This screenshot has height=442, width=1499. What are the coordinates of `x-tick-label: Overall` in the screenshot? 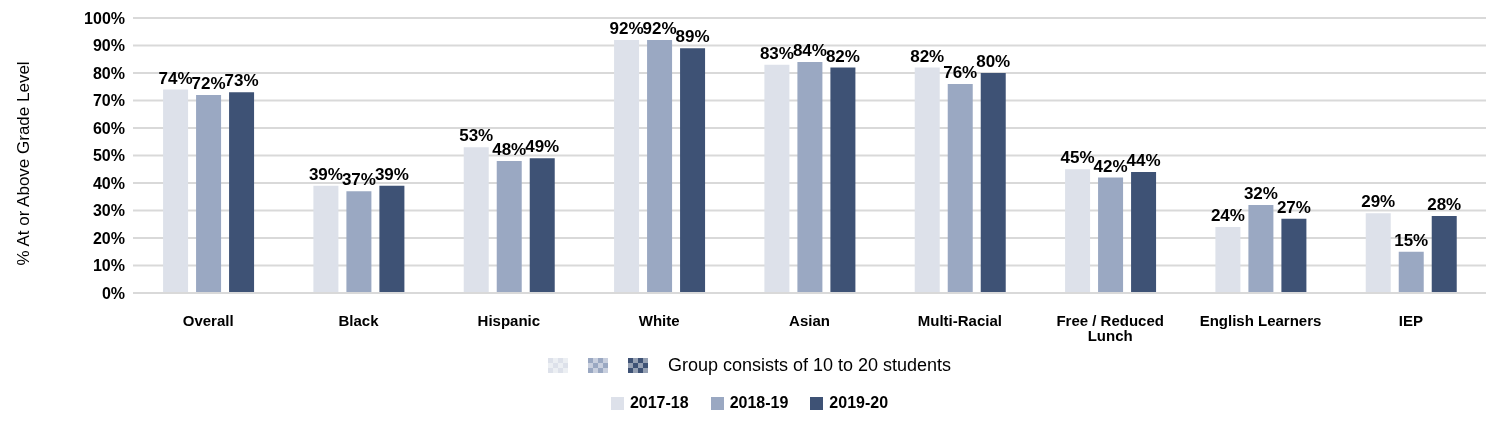 It's located at (208, 320).